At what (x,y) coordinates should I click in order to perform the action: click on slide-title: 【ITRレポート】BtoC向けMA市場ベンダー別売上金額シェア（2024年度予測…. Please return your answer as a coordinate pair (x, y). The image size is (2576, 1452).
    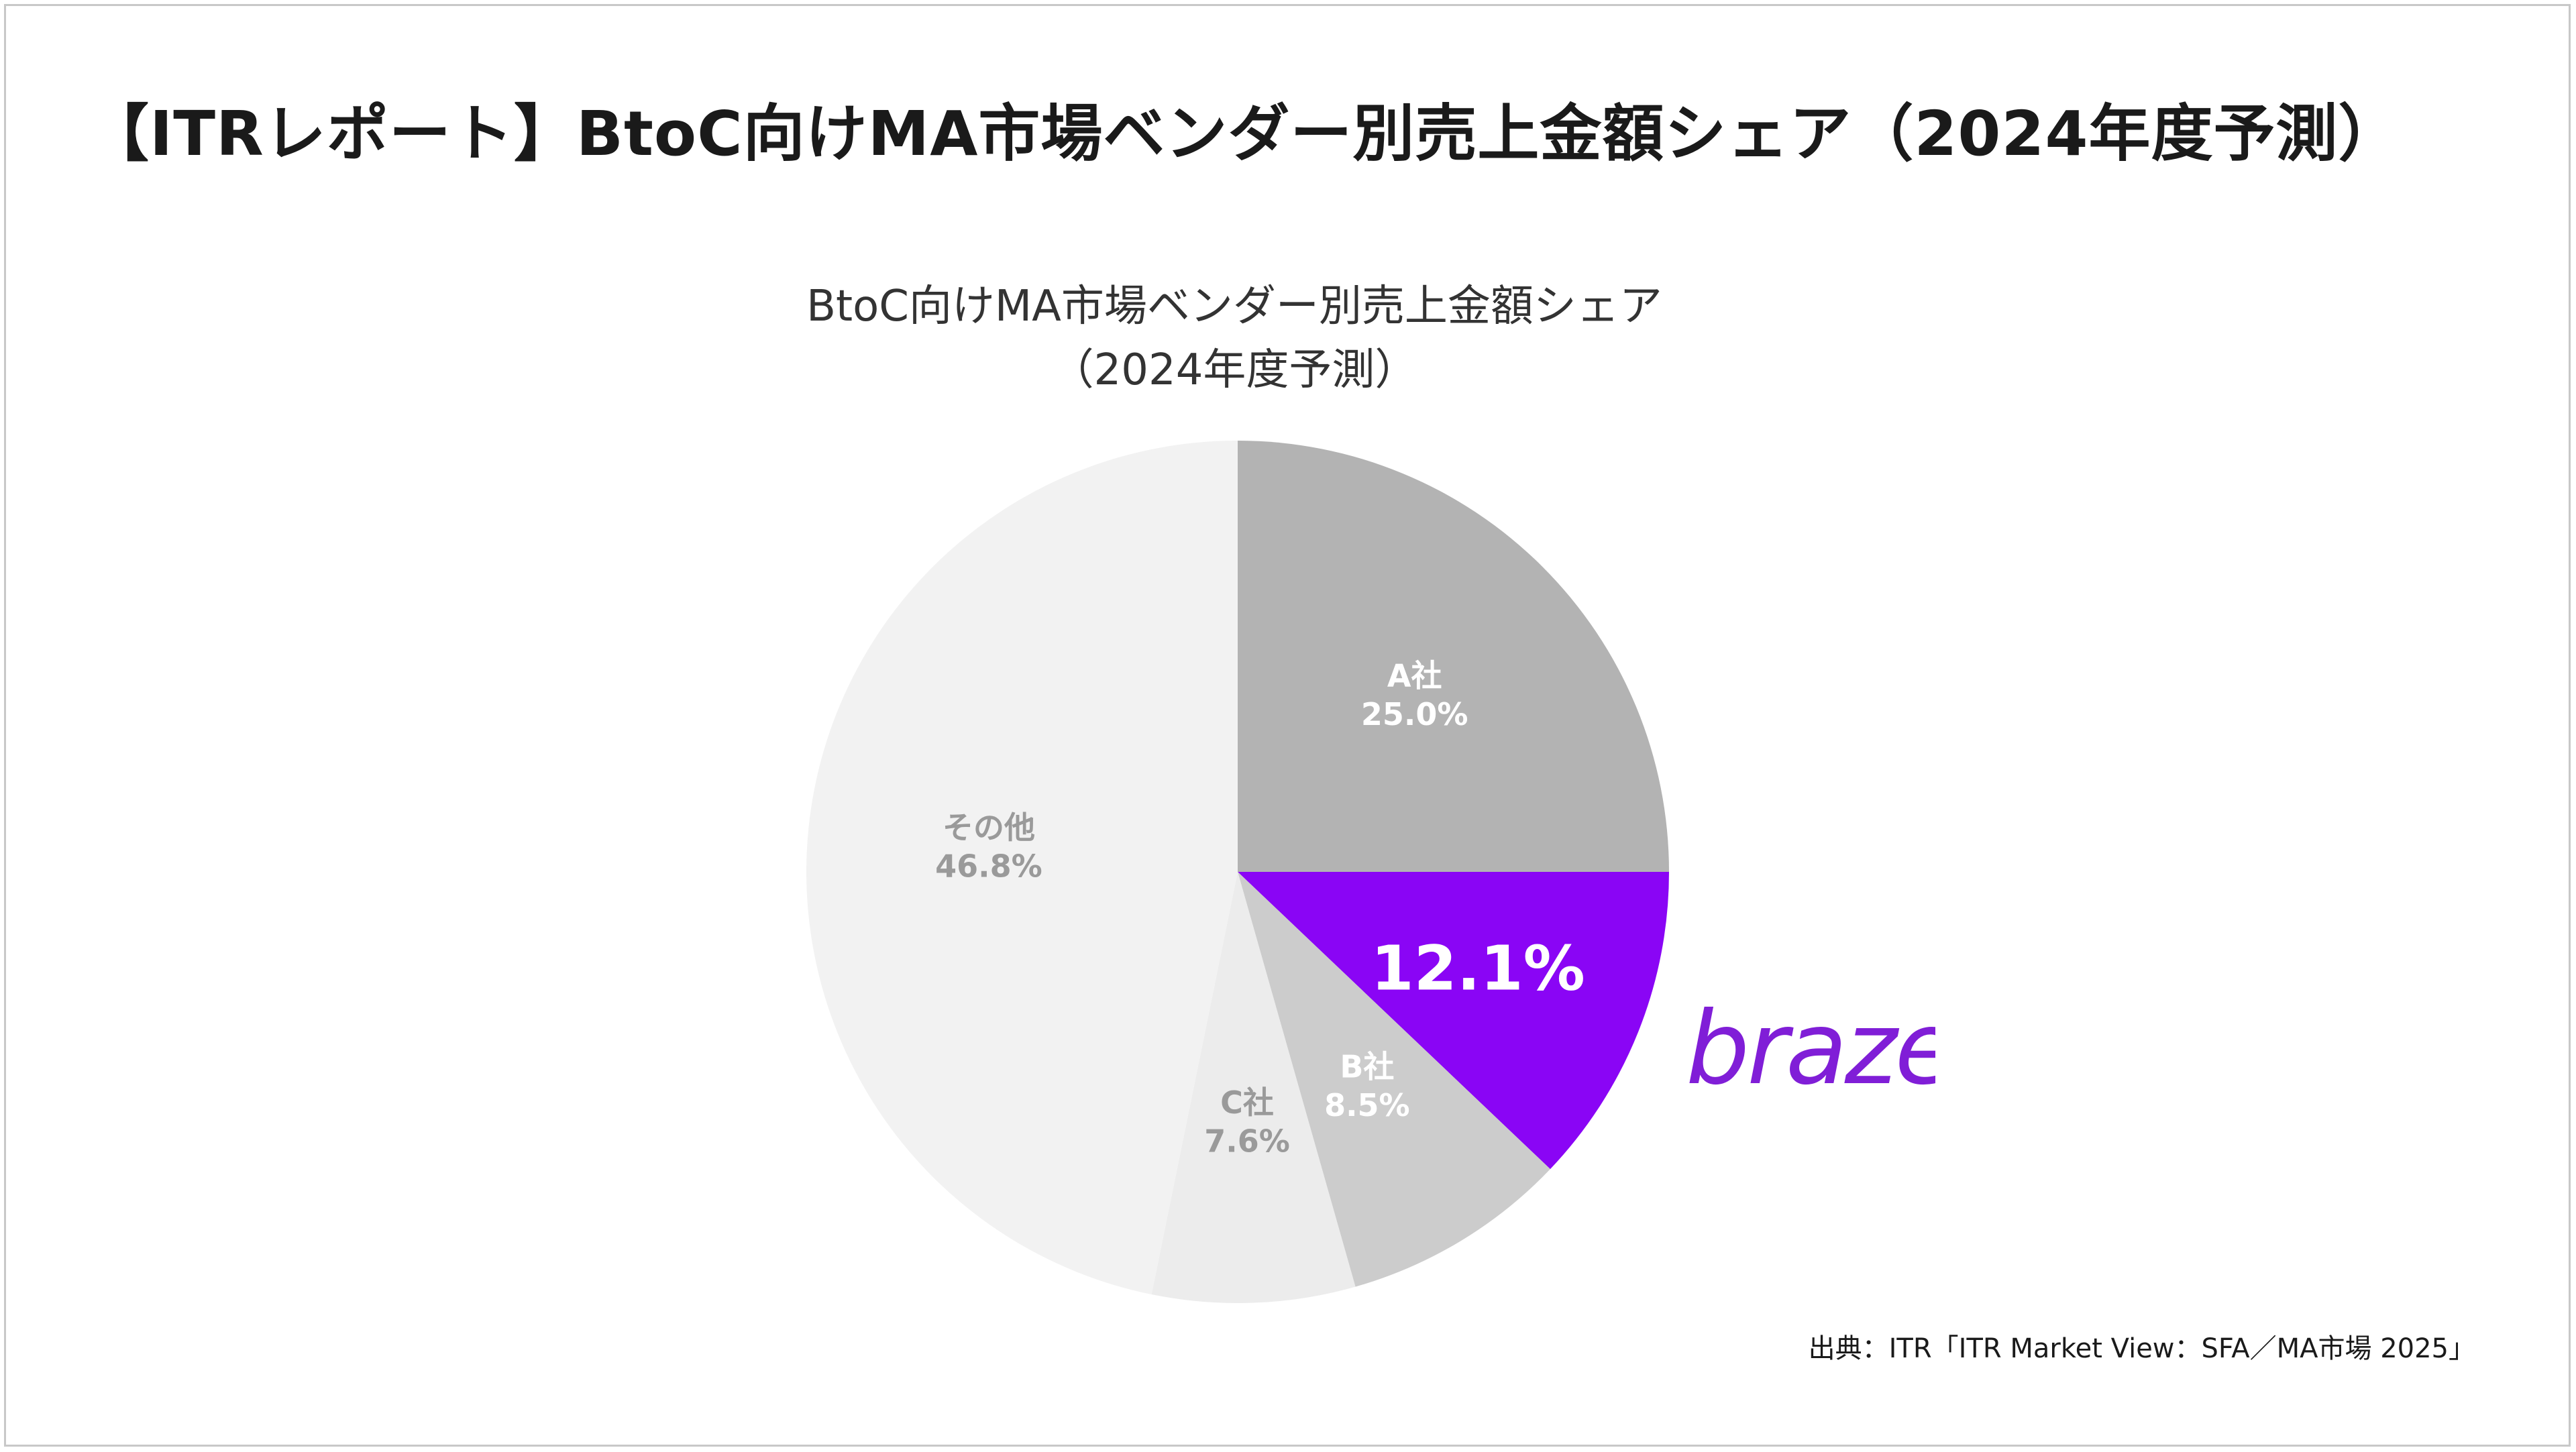
    Looking at the image, I should click on (1244, 134).